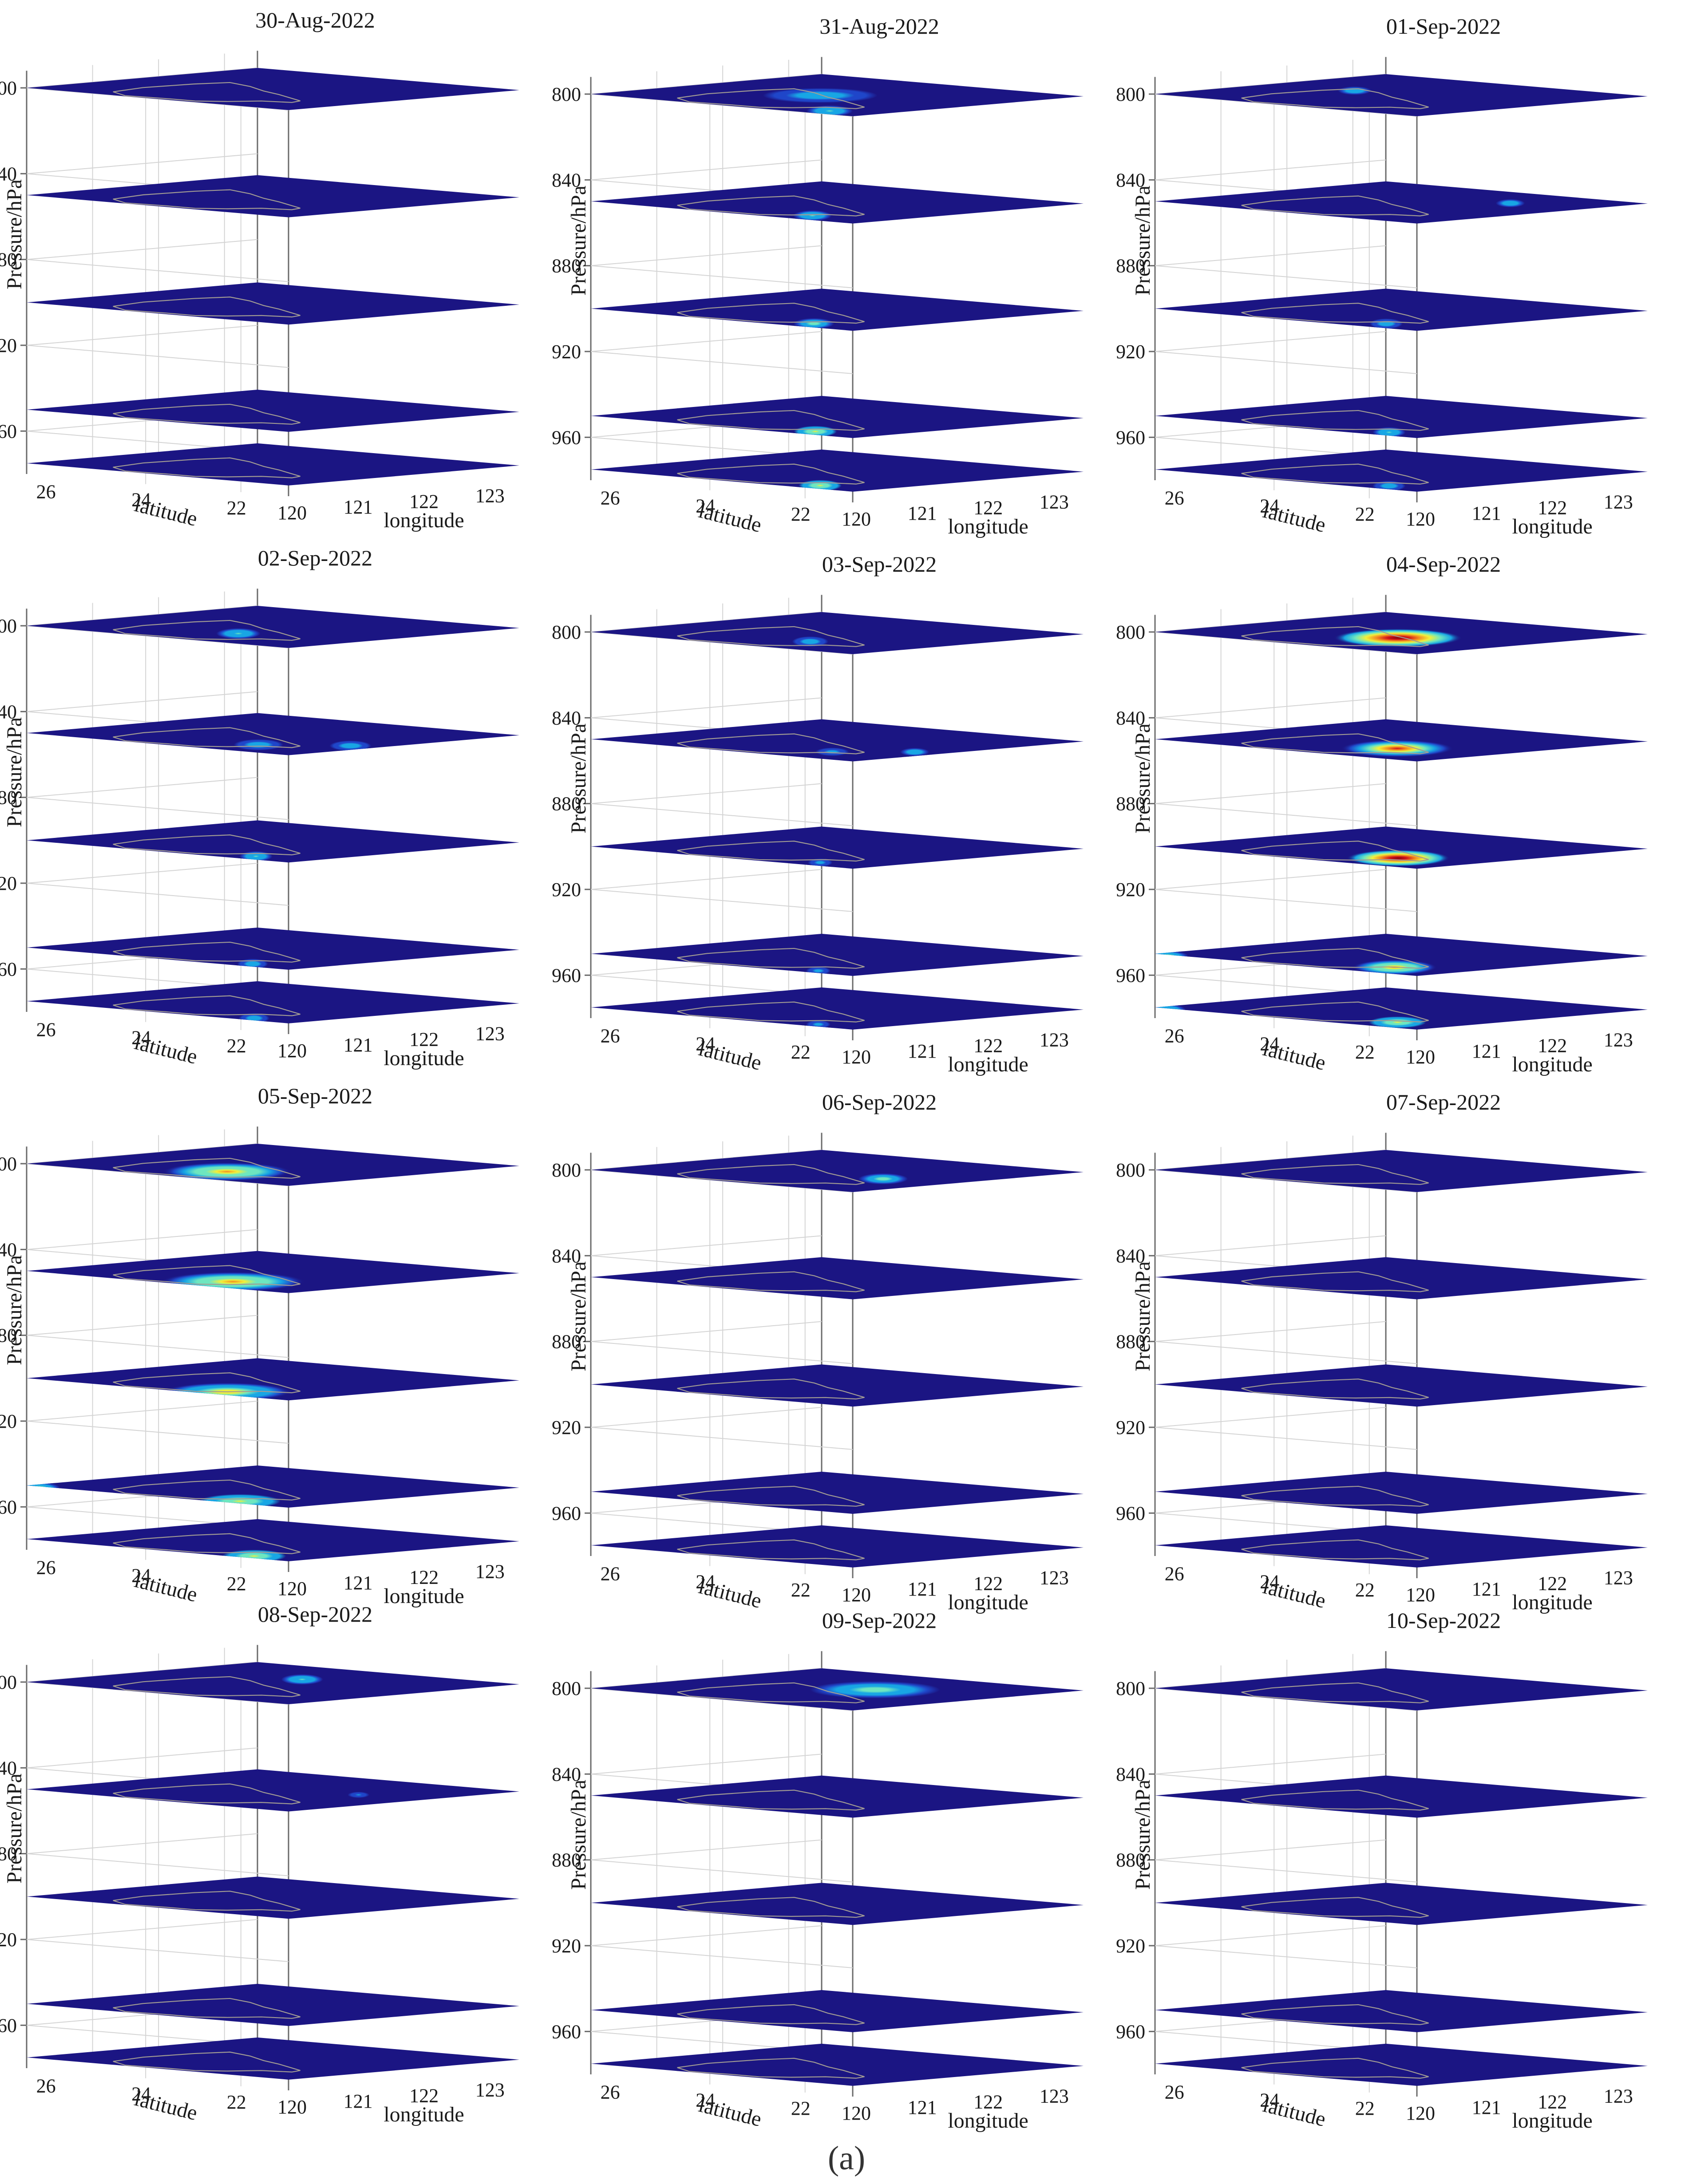 The width and height of the screenshot is (1693, 2184). I want to click on latitude-ticks: 26 24 22, so click(706, 506).